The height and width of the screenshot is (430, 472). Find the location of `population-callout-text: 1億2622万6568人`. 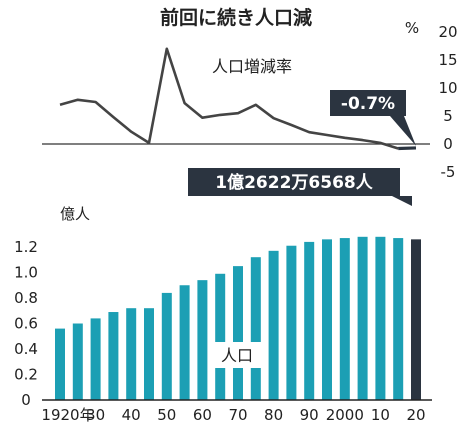

population-callout-text: 1億2622万6568人 is located at coordinates (294, 182).